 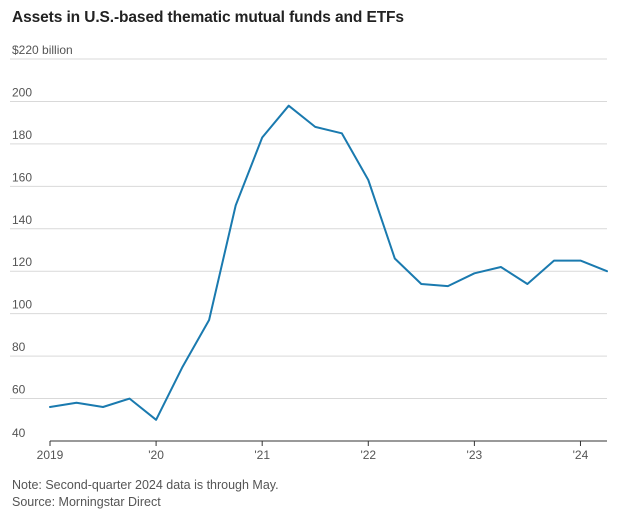 I want to click on y-tick-label-40: 40, so click(x=19, y=433).